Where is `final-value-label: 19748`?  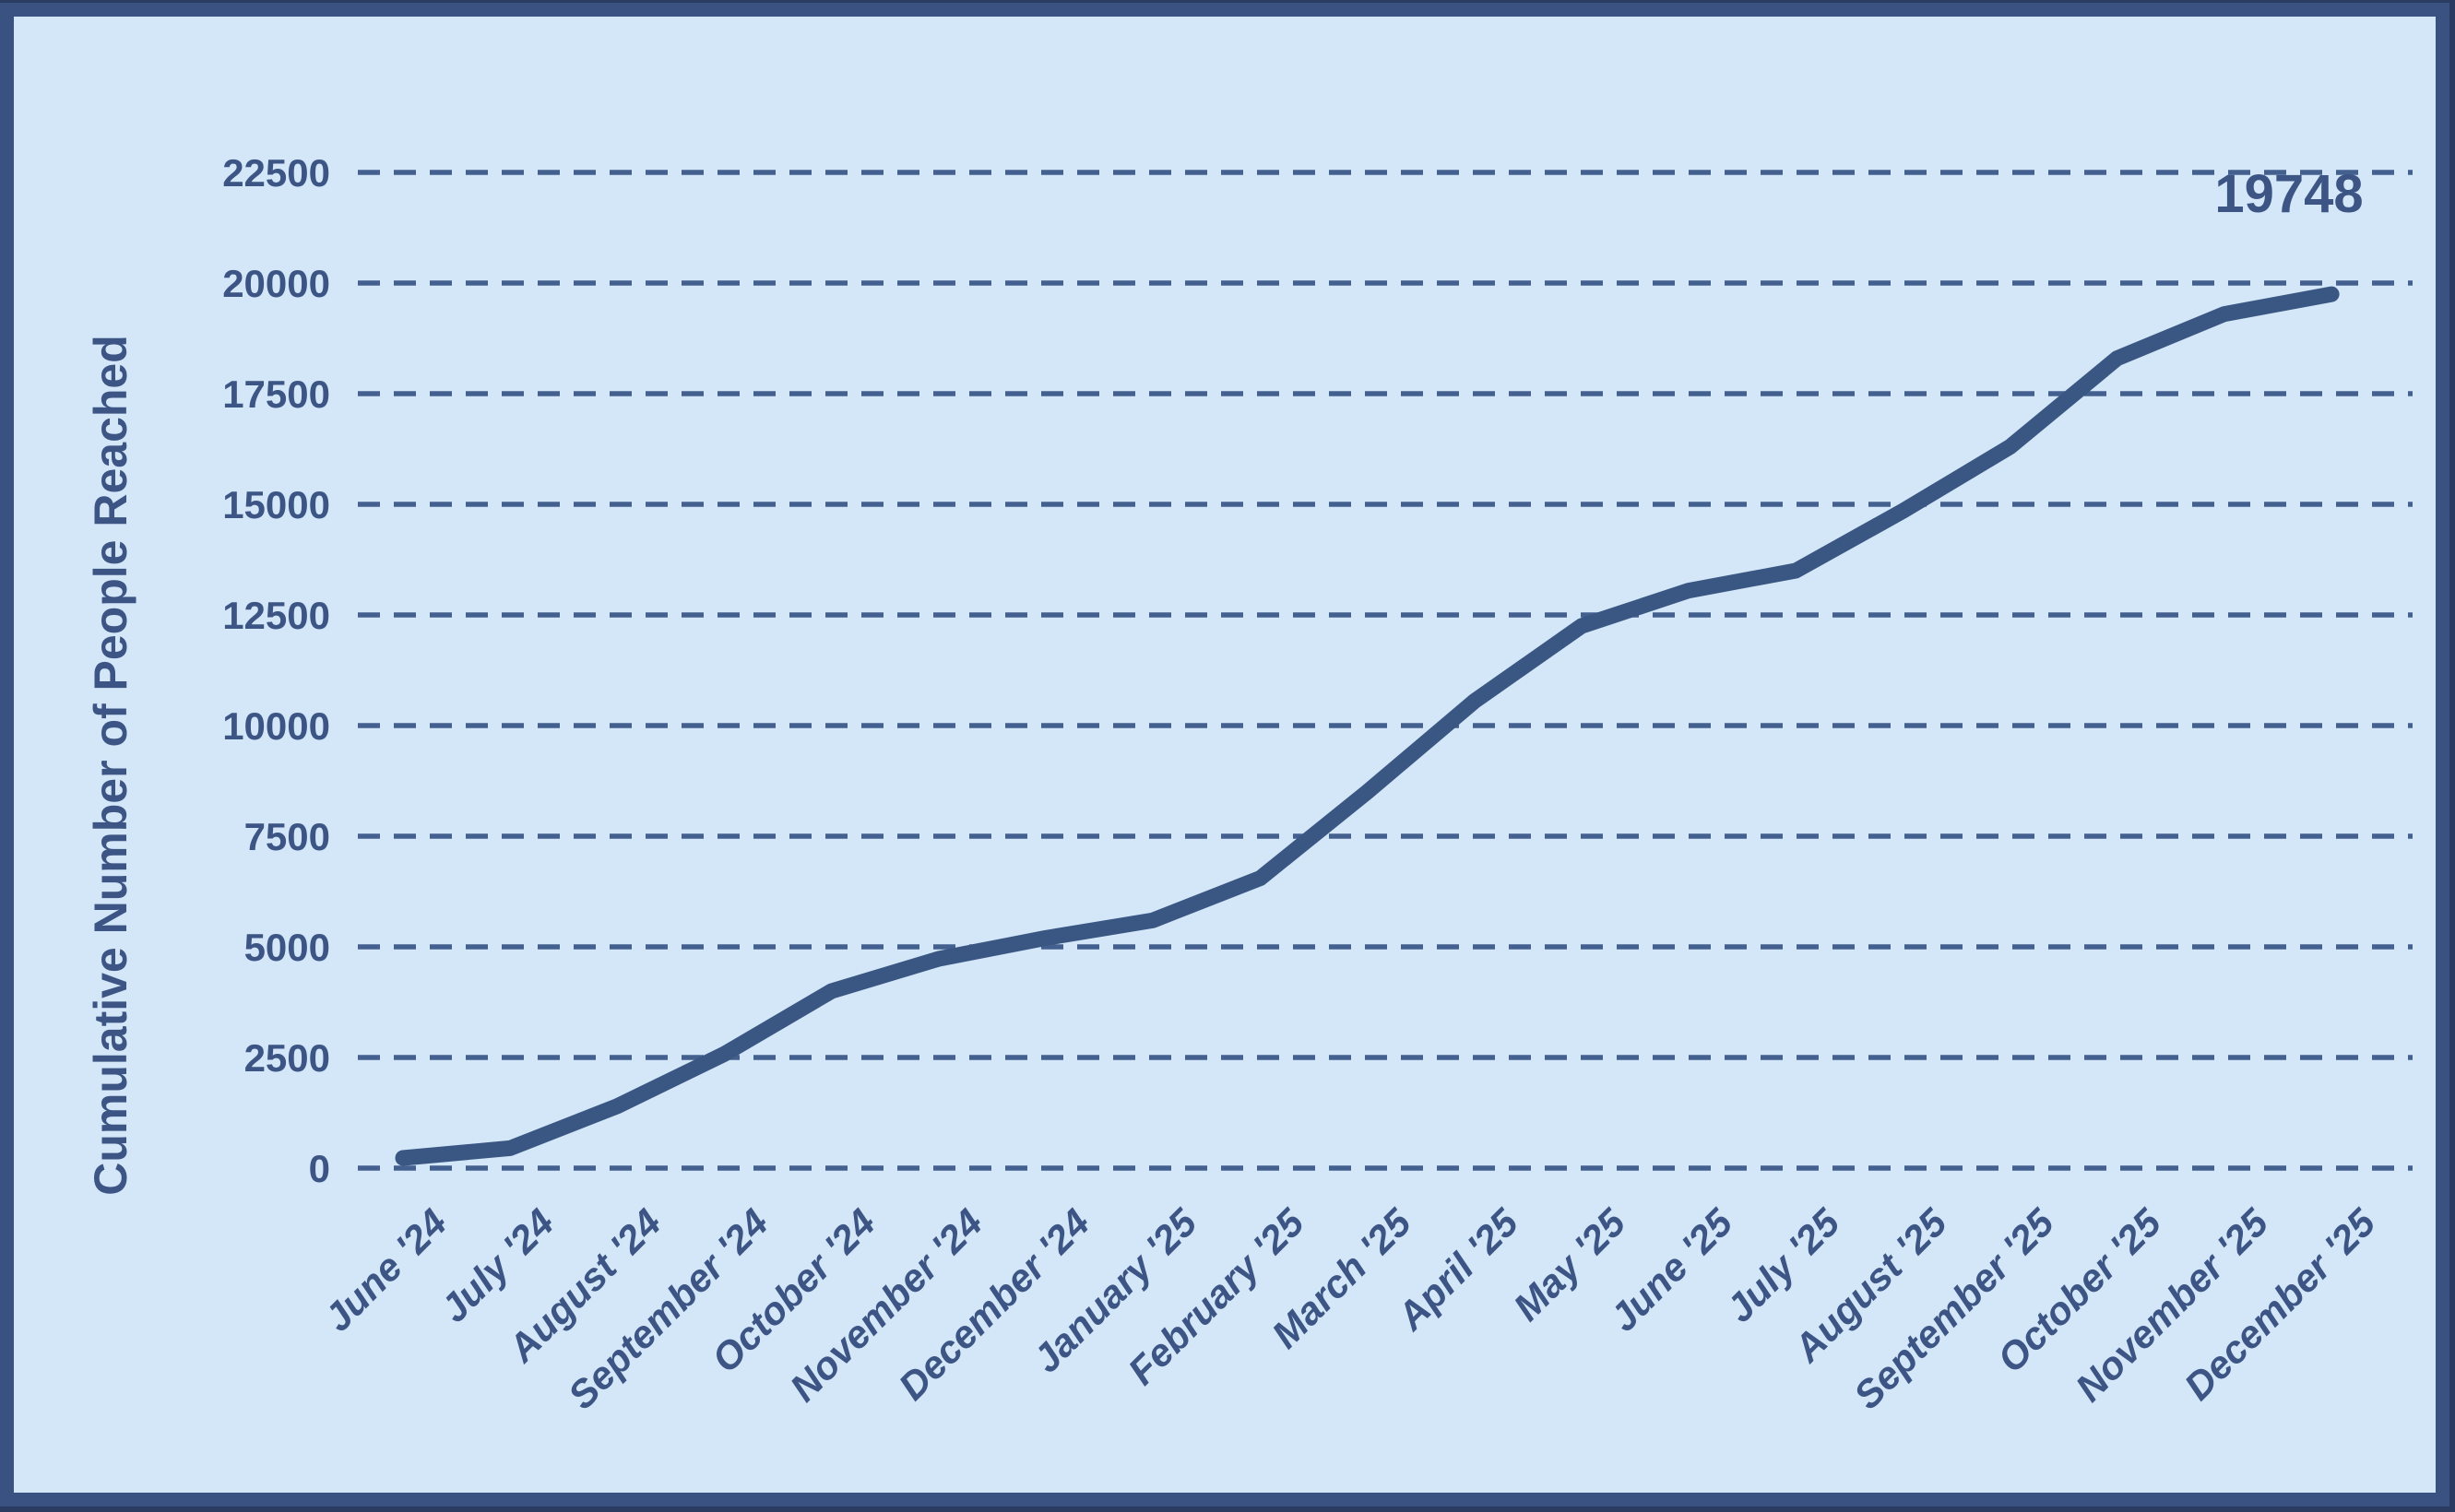 final-value-label: 19748 is located at coordinates (2288, 194).